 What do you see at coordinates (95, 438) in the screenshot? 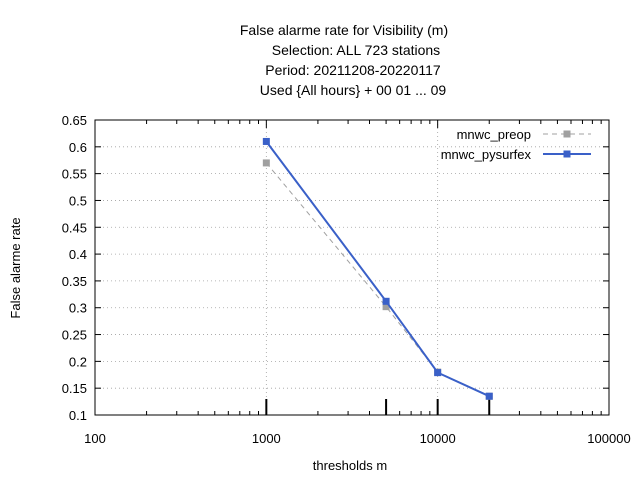
I see `x-tick-label: 100` at bounding box center [95, 438].